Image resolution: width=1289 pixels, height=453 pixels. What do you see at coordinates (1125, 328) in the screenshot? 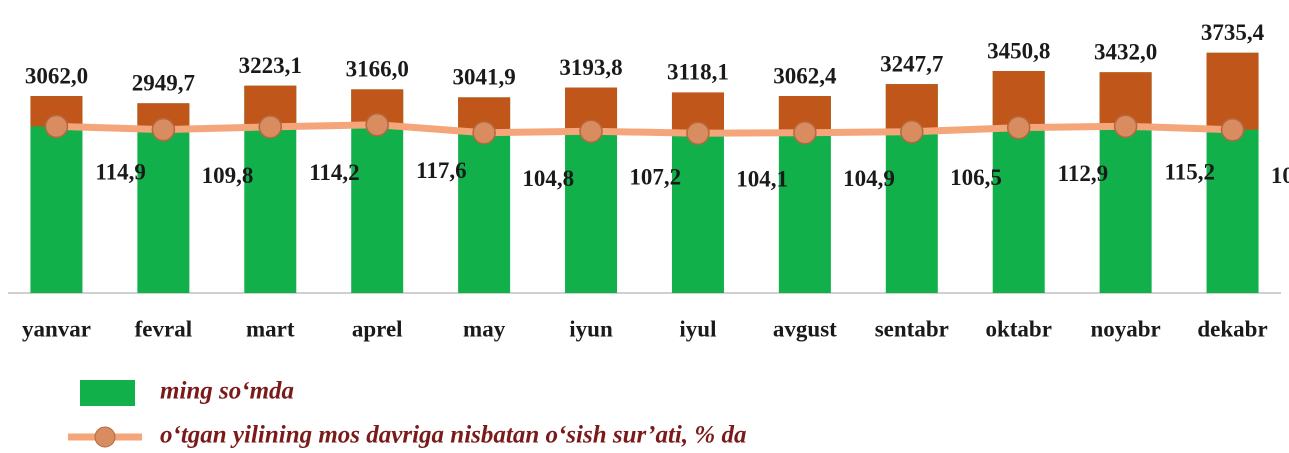
I see `x-tick-label: noyabr` at bounding box center [1125, 328].